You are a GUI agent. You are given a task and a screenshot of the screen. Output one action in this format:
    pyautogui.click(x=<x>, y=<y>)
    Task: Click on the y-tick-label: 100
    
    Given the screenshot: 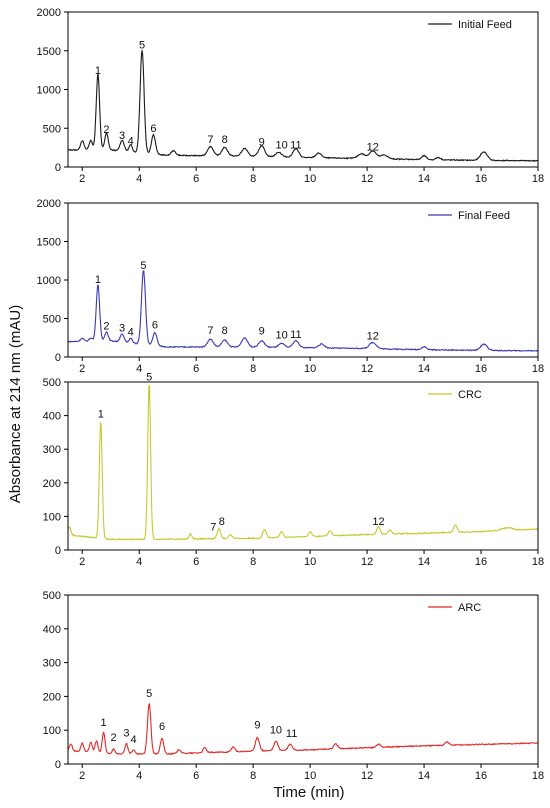 What is the action you would take?
    pyautogui.click(x=52, y=731)
    